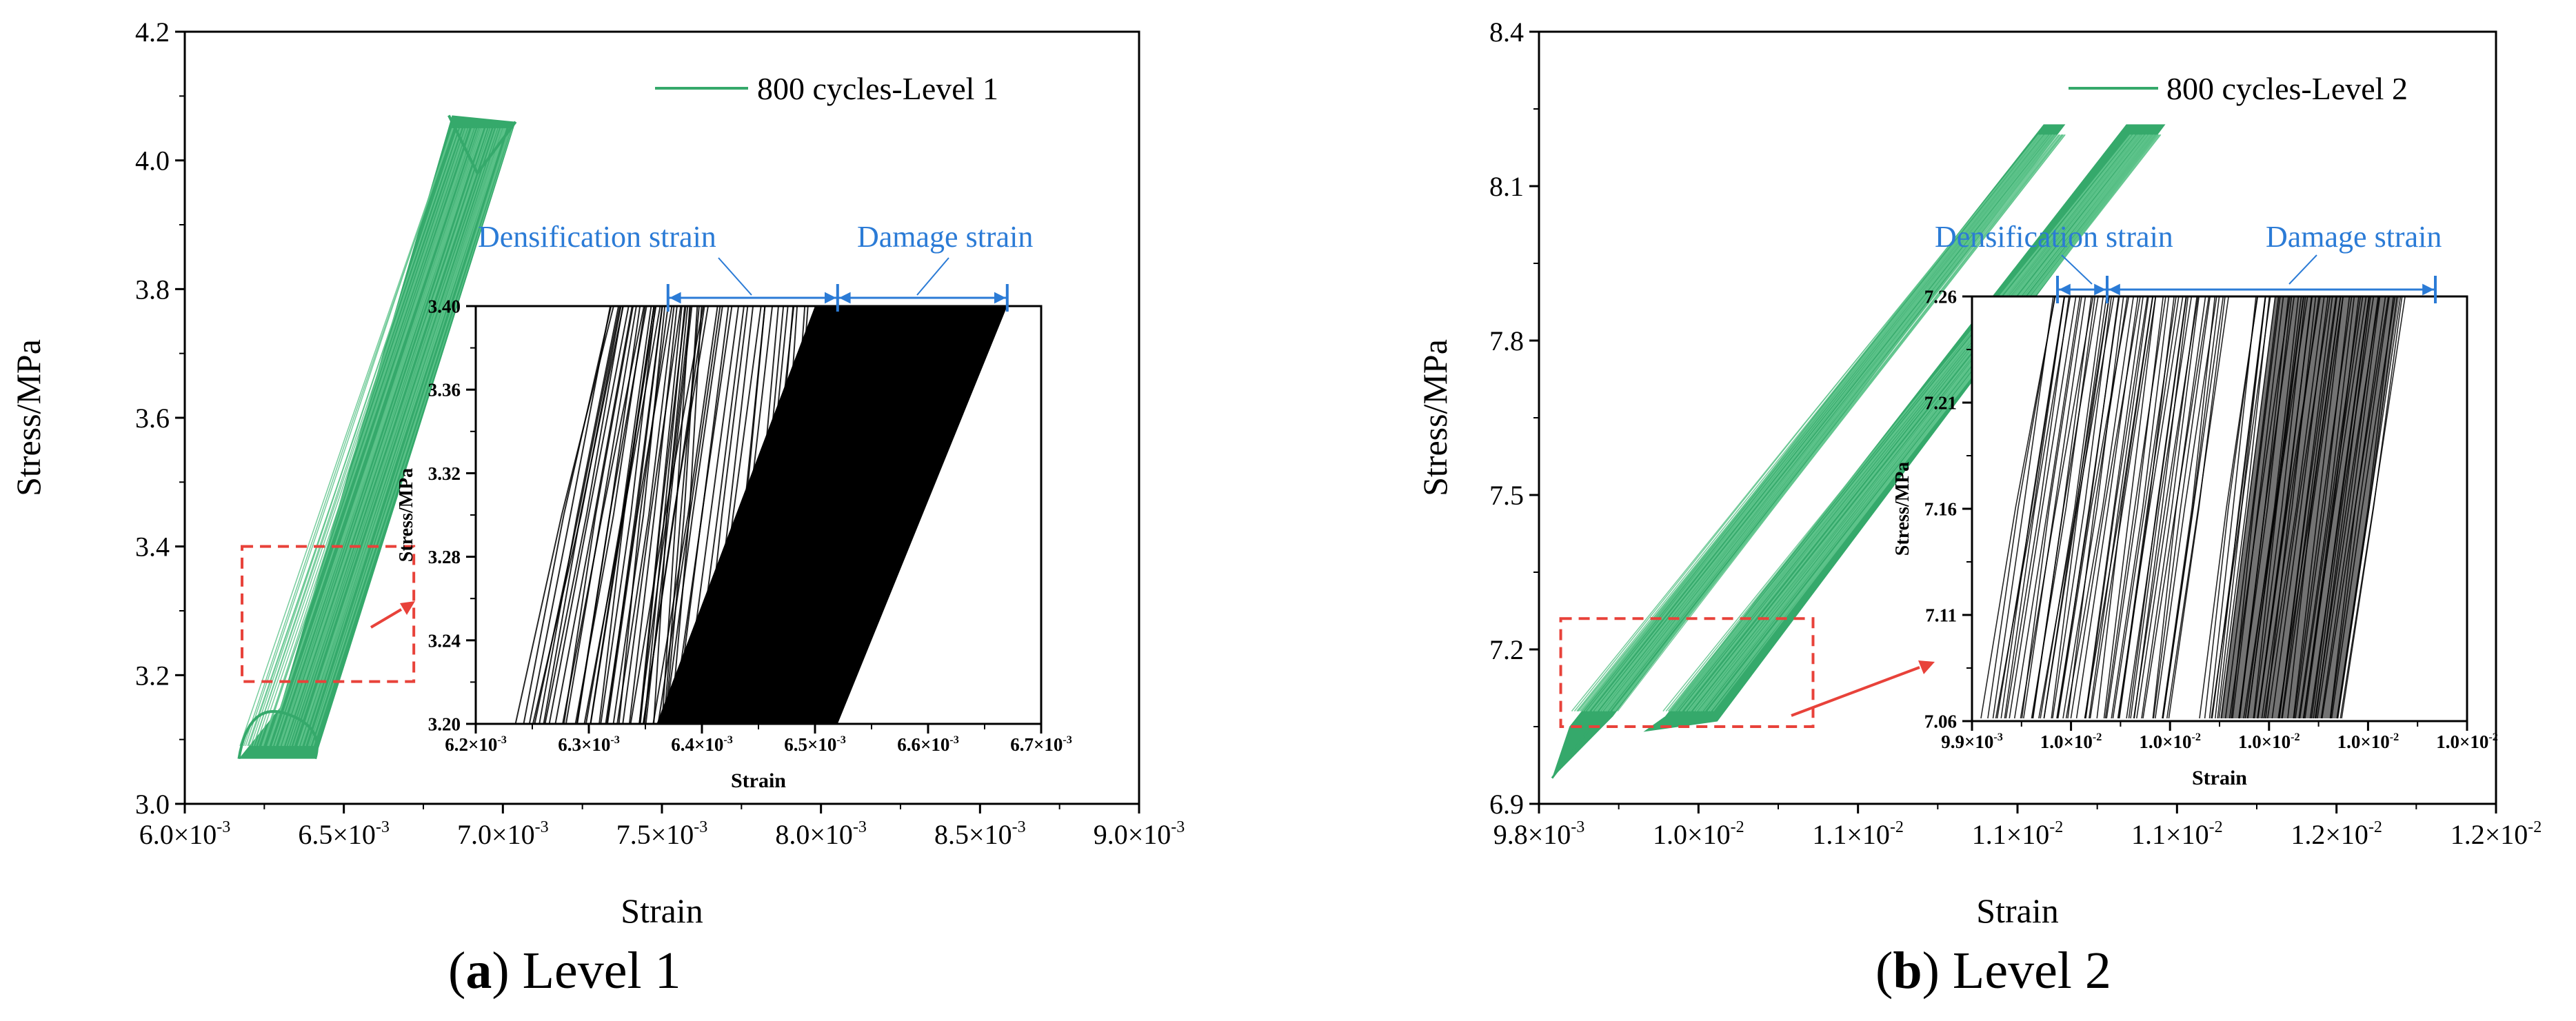  I want to click on b-zoom-box, so click(1687, 673).